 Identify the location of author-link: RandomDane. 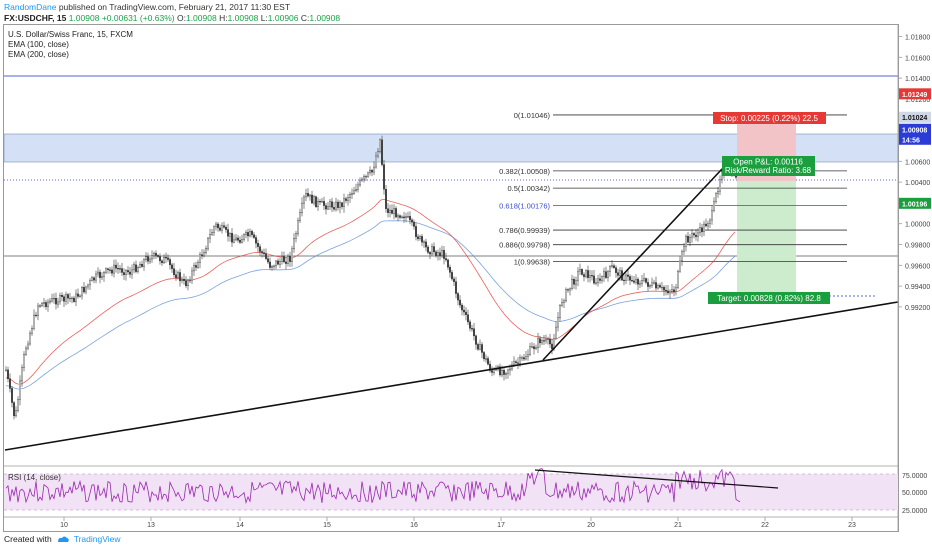
(30, 7).